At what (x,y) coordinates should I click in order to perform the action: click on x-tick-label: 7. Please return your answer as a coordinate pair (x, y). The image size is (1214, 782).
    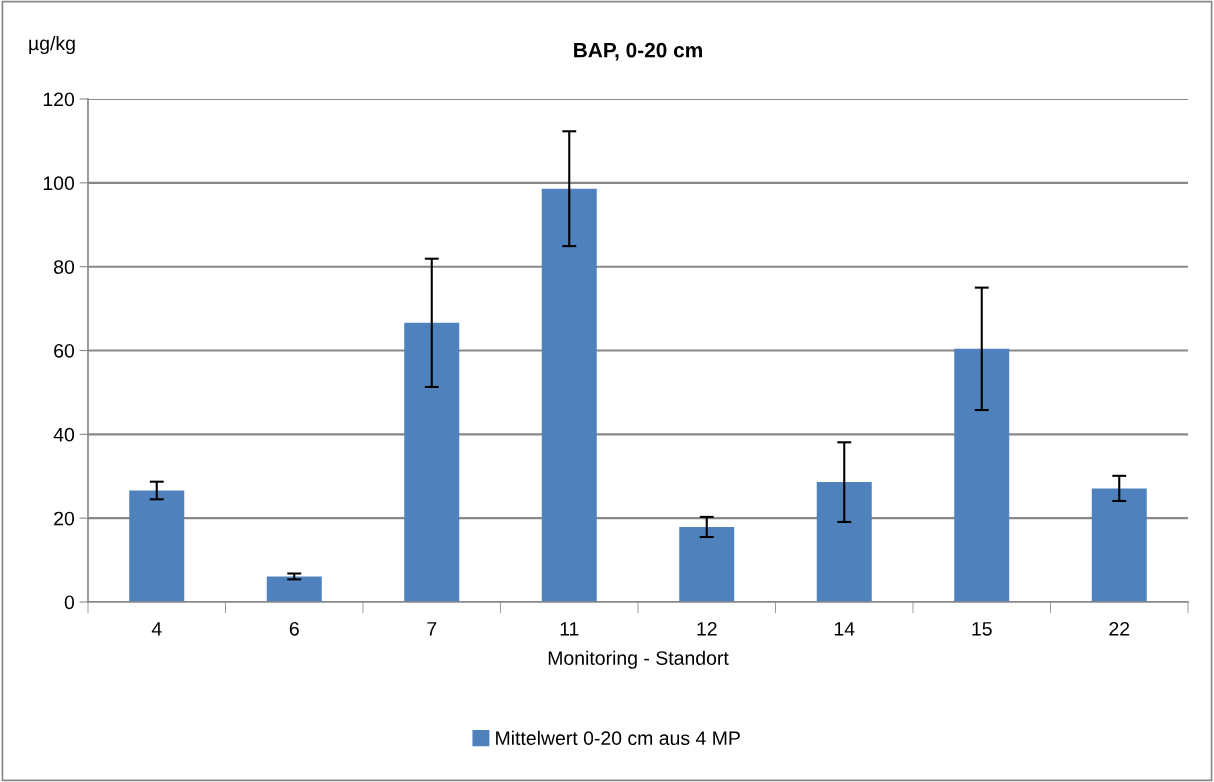
    Looking at the image, I should click on (432, 629).